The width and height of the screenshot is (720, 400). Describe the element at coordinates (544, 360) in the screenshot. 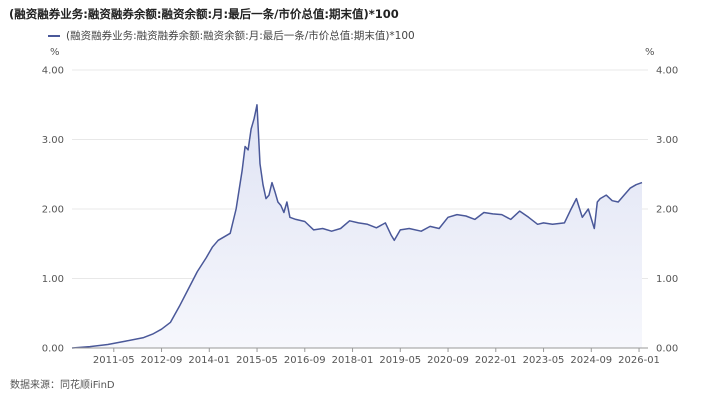

I see `x-tick-label: 2023-05` at that location.